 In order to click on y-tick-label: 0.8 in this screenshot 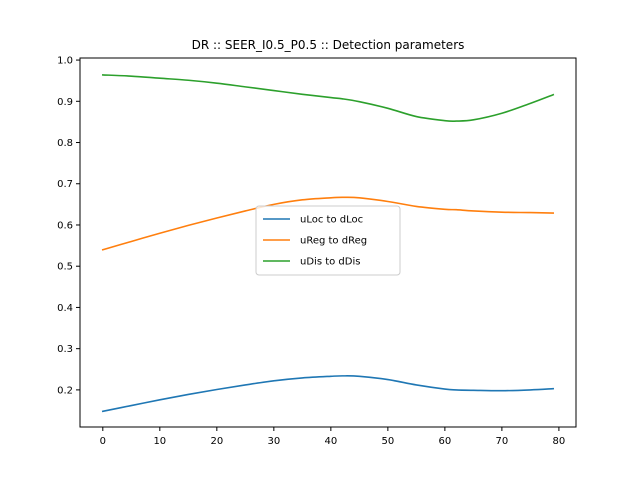, I will do `click(65, 143)`.